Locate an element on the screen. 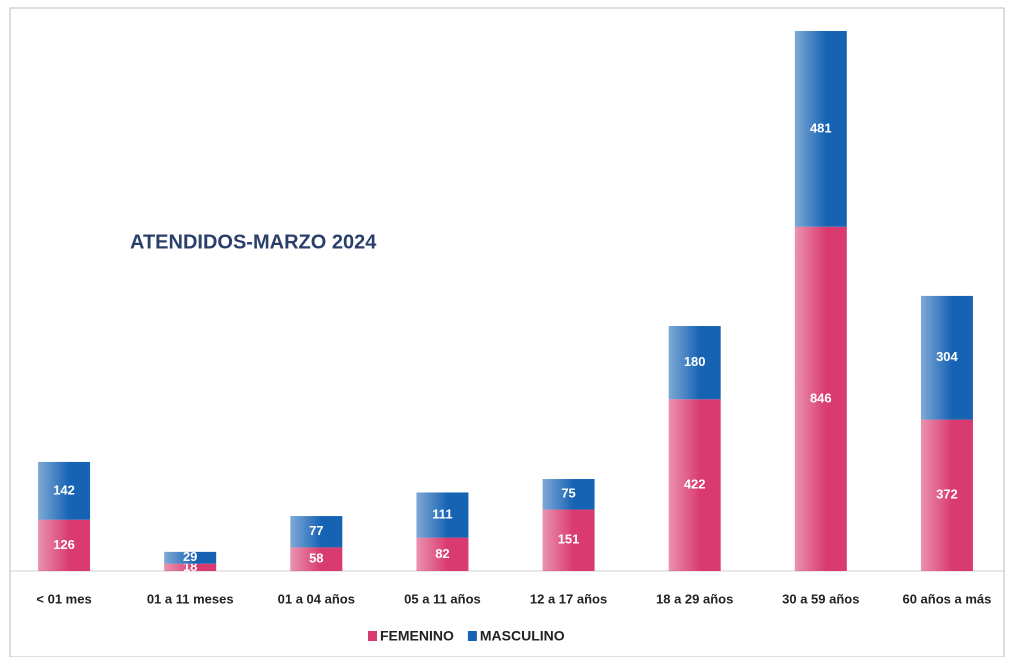  data-label: 75 is located at coordinates (568, 493).